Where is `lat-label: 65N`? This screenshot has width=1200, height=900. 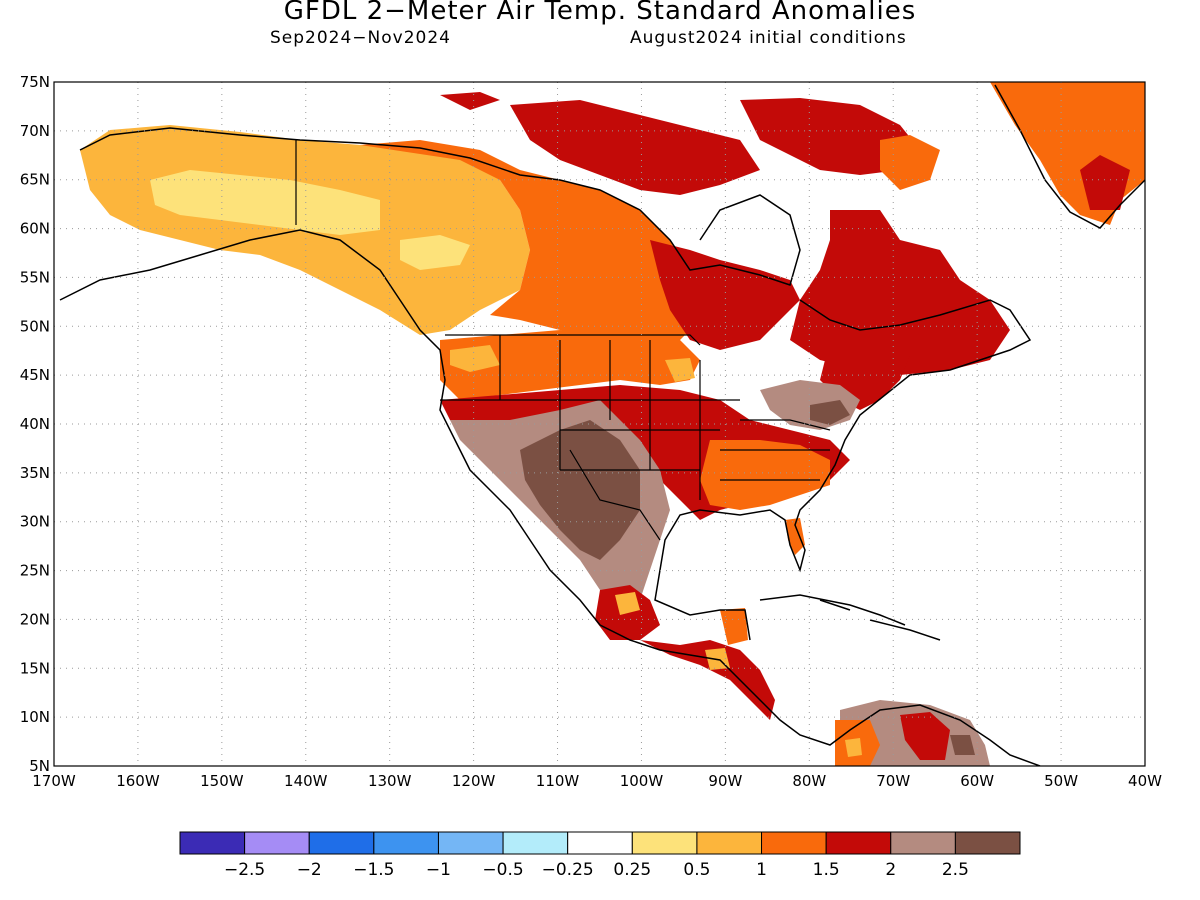 lat-label: 65N is located at coordinates (35, 180).